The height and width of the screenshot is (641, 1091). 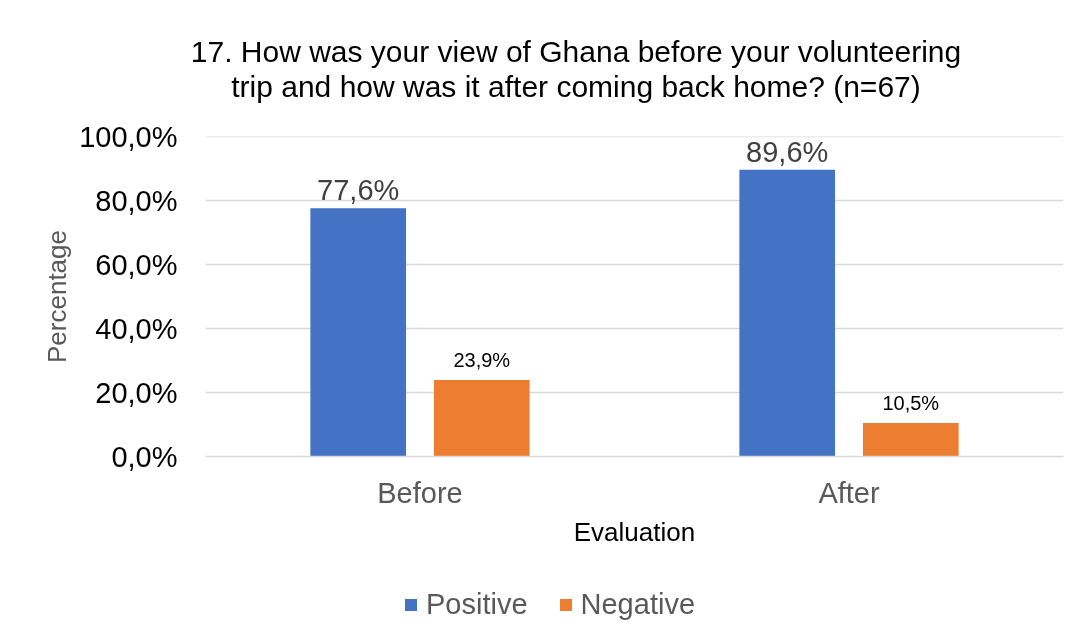 What do you see at coordinates (911, 402) in the screenshot?
I see `data-label: 10,5%` at bounding box center [911, 402].